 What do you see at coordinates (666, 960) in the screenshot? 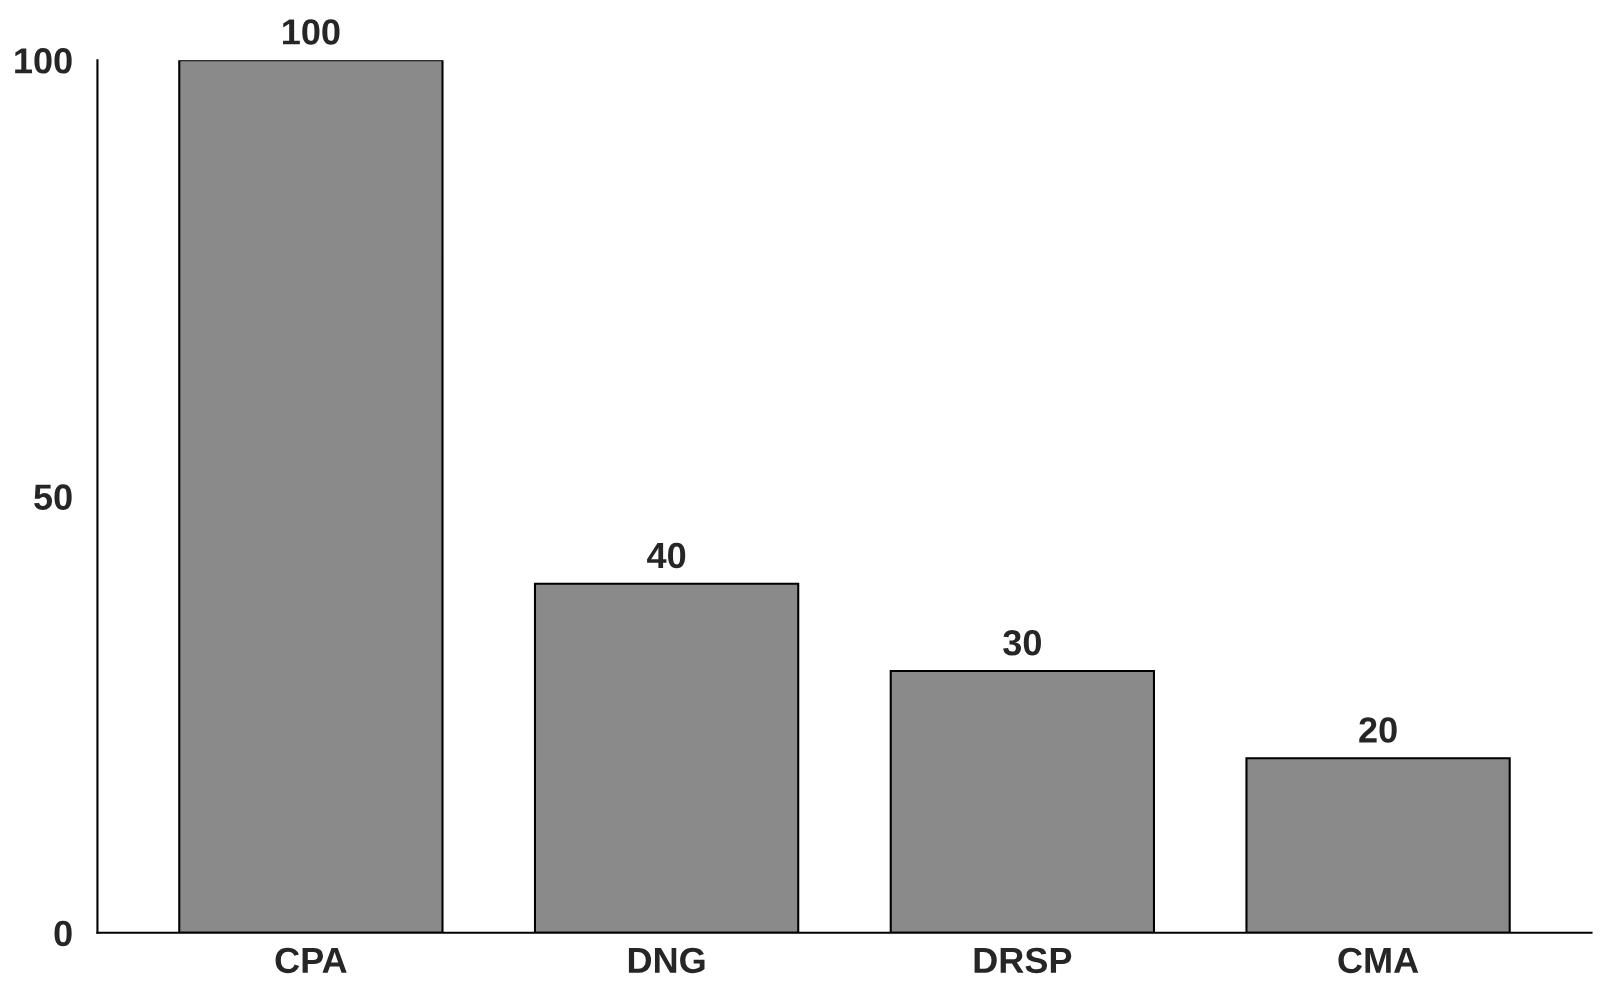
I see `x-tick-label: DNG` at bounding box center [666, 960].